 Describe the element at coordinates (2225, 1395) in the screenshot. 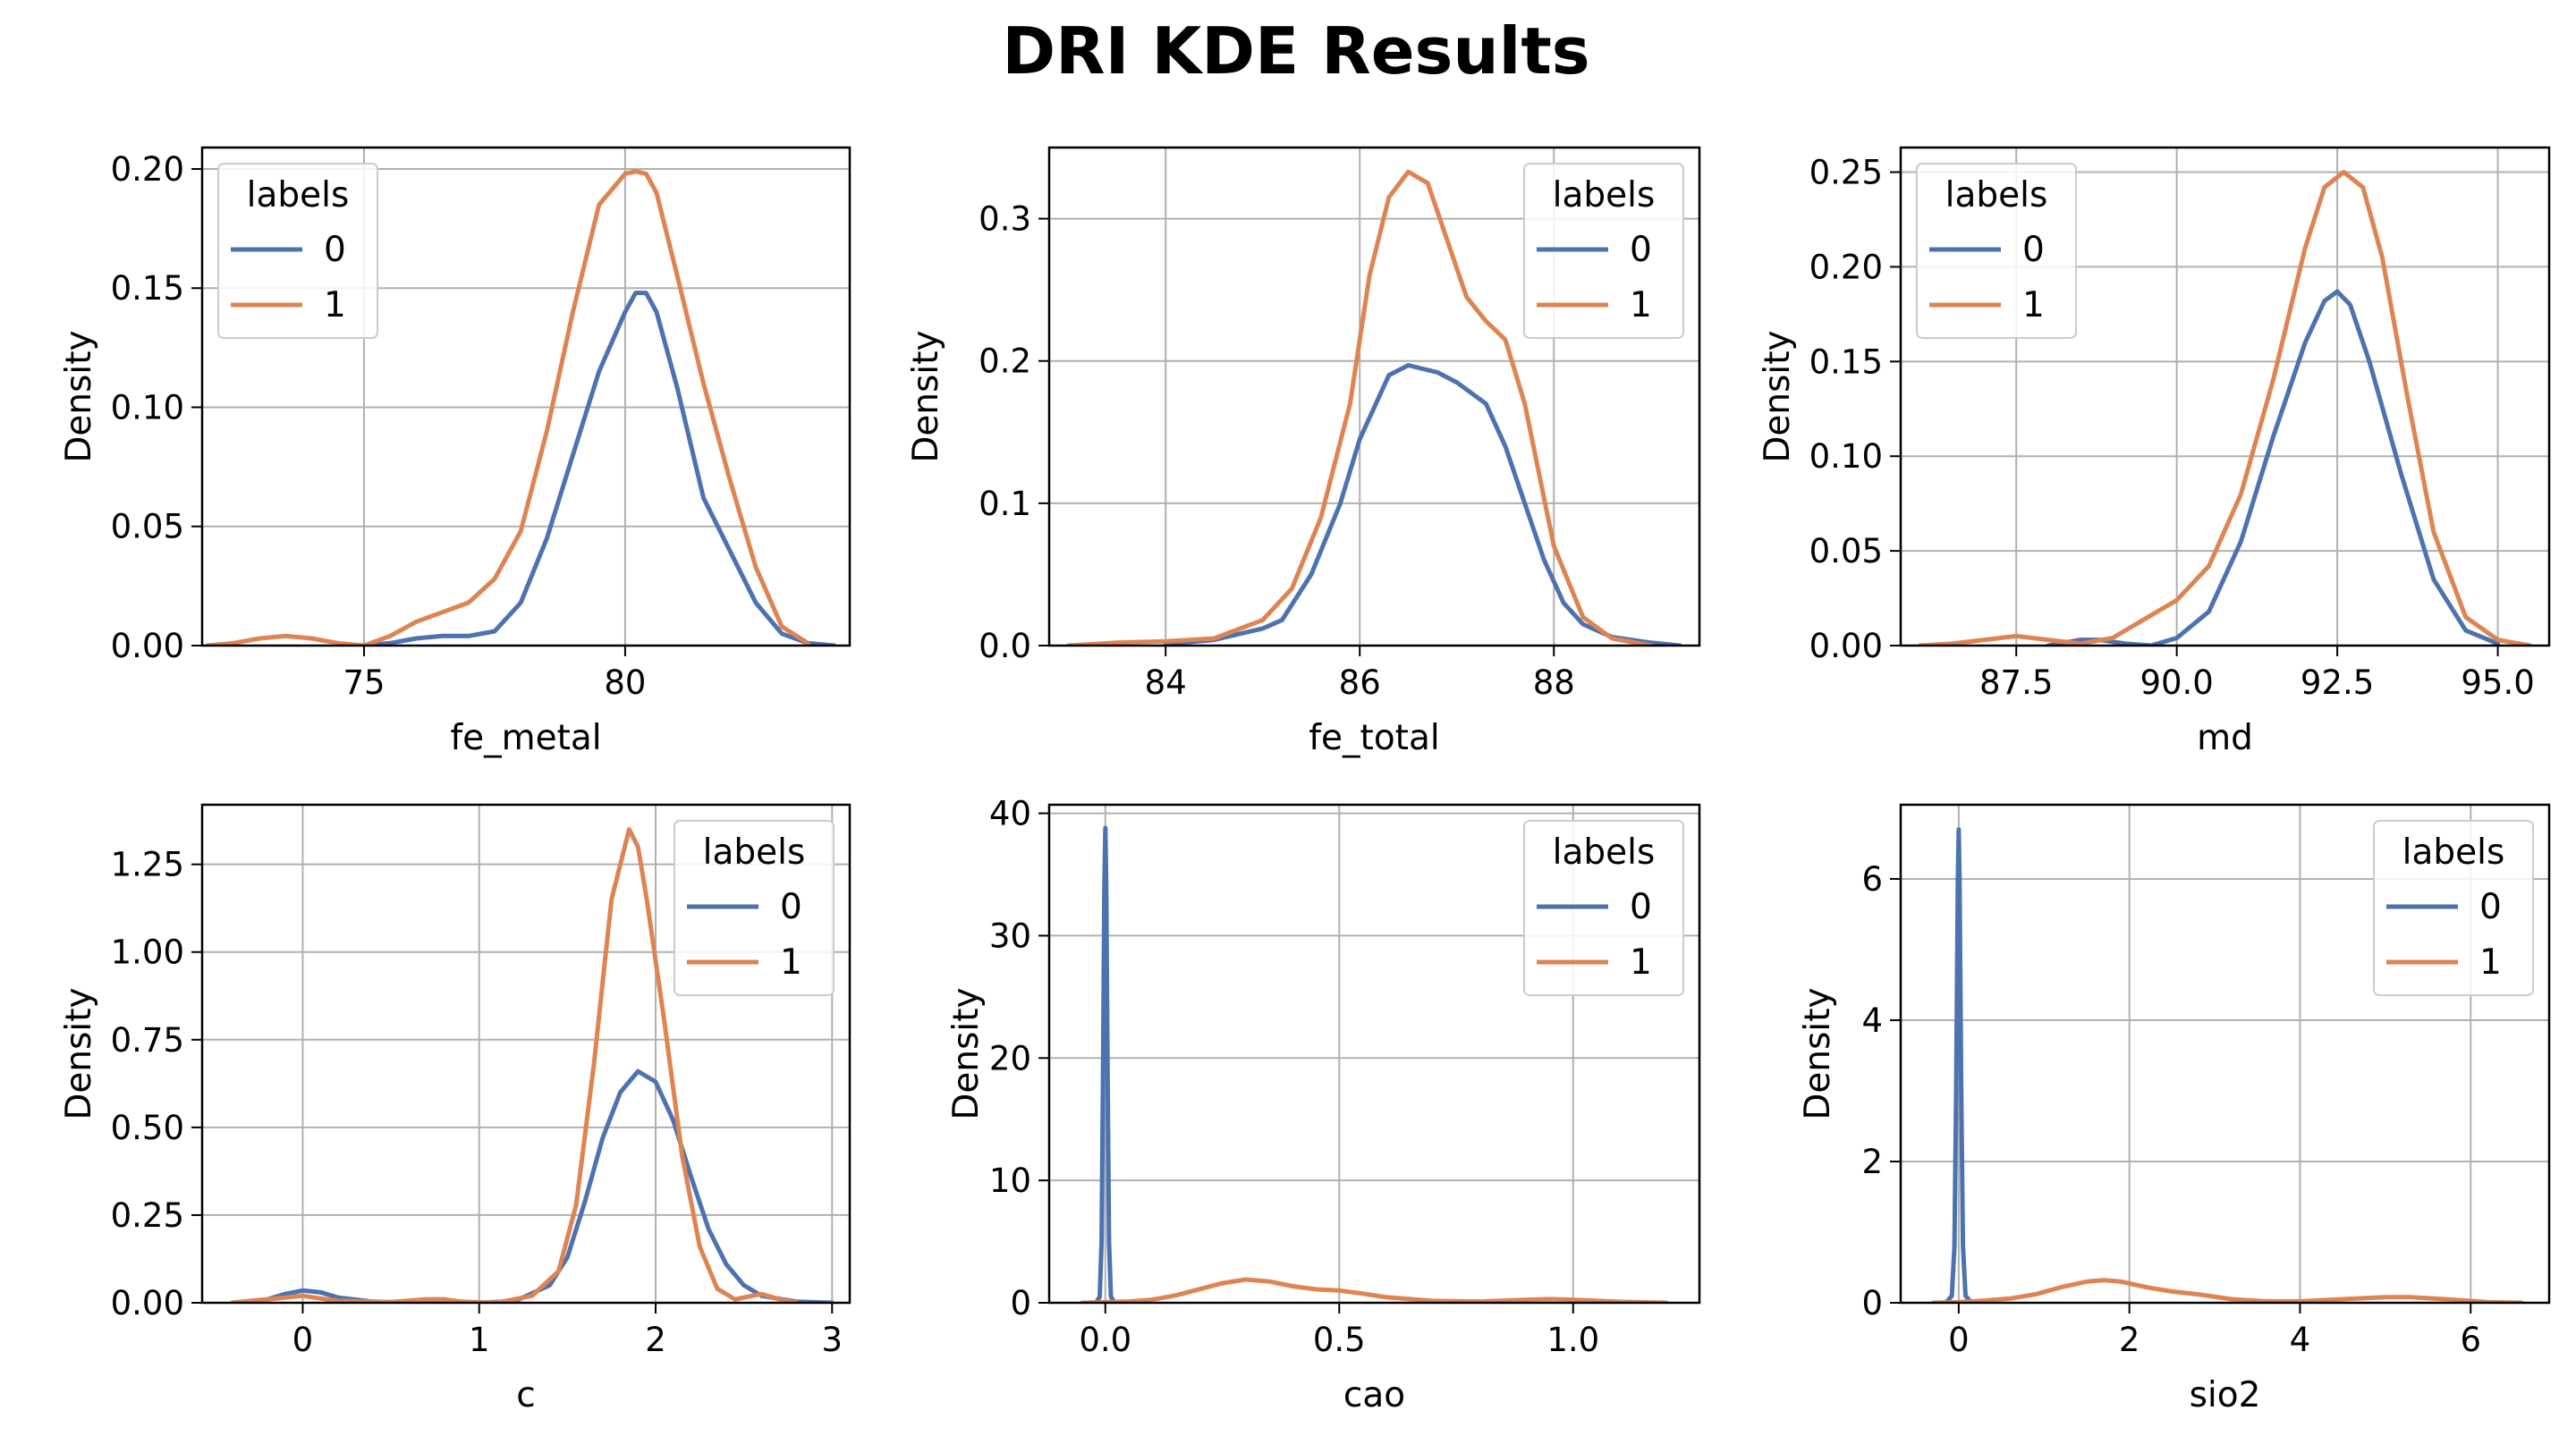

I see `x-axis-label: sio2` at that location.